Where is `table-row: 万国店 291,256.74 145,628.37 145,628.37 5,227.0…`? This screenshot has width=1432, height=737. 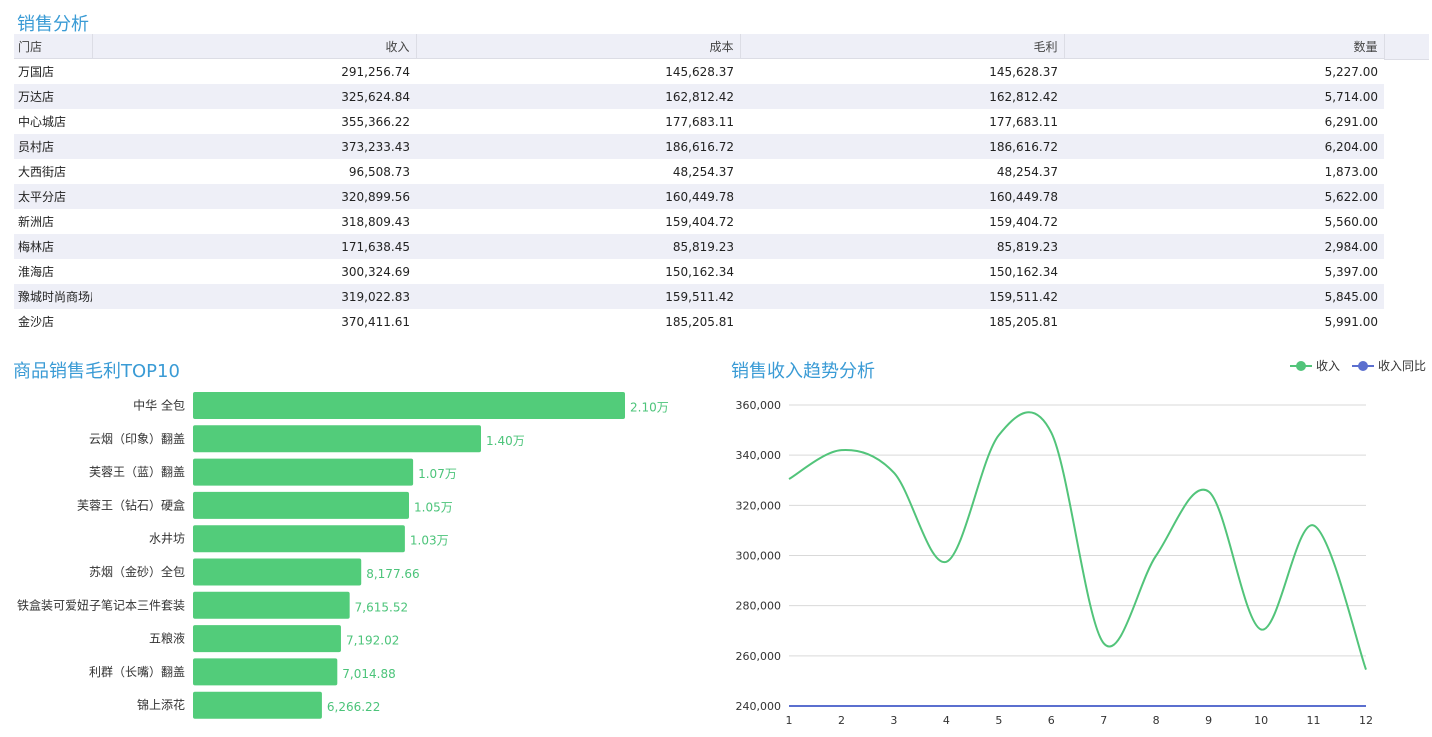
table-row: 万国店 291,256.74 145,628.37 145,628.37 5,227.0… is located at coordinates (699, 71).